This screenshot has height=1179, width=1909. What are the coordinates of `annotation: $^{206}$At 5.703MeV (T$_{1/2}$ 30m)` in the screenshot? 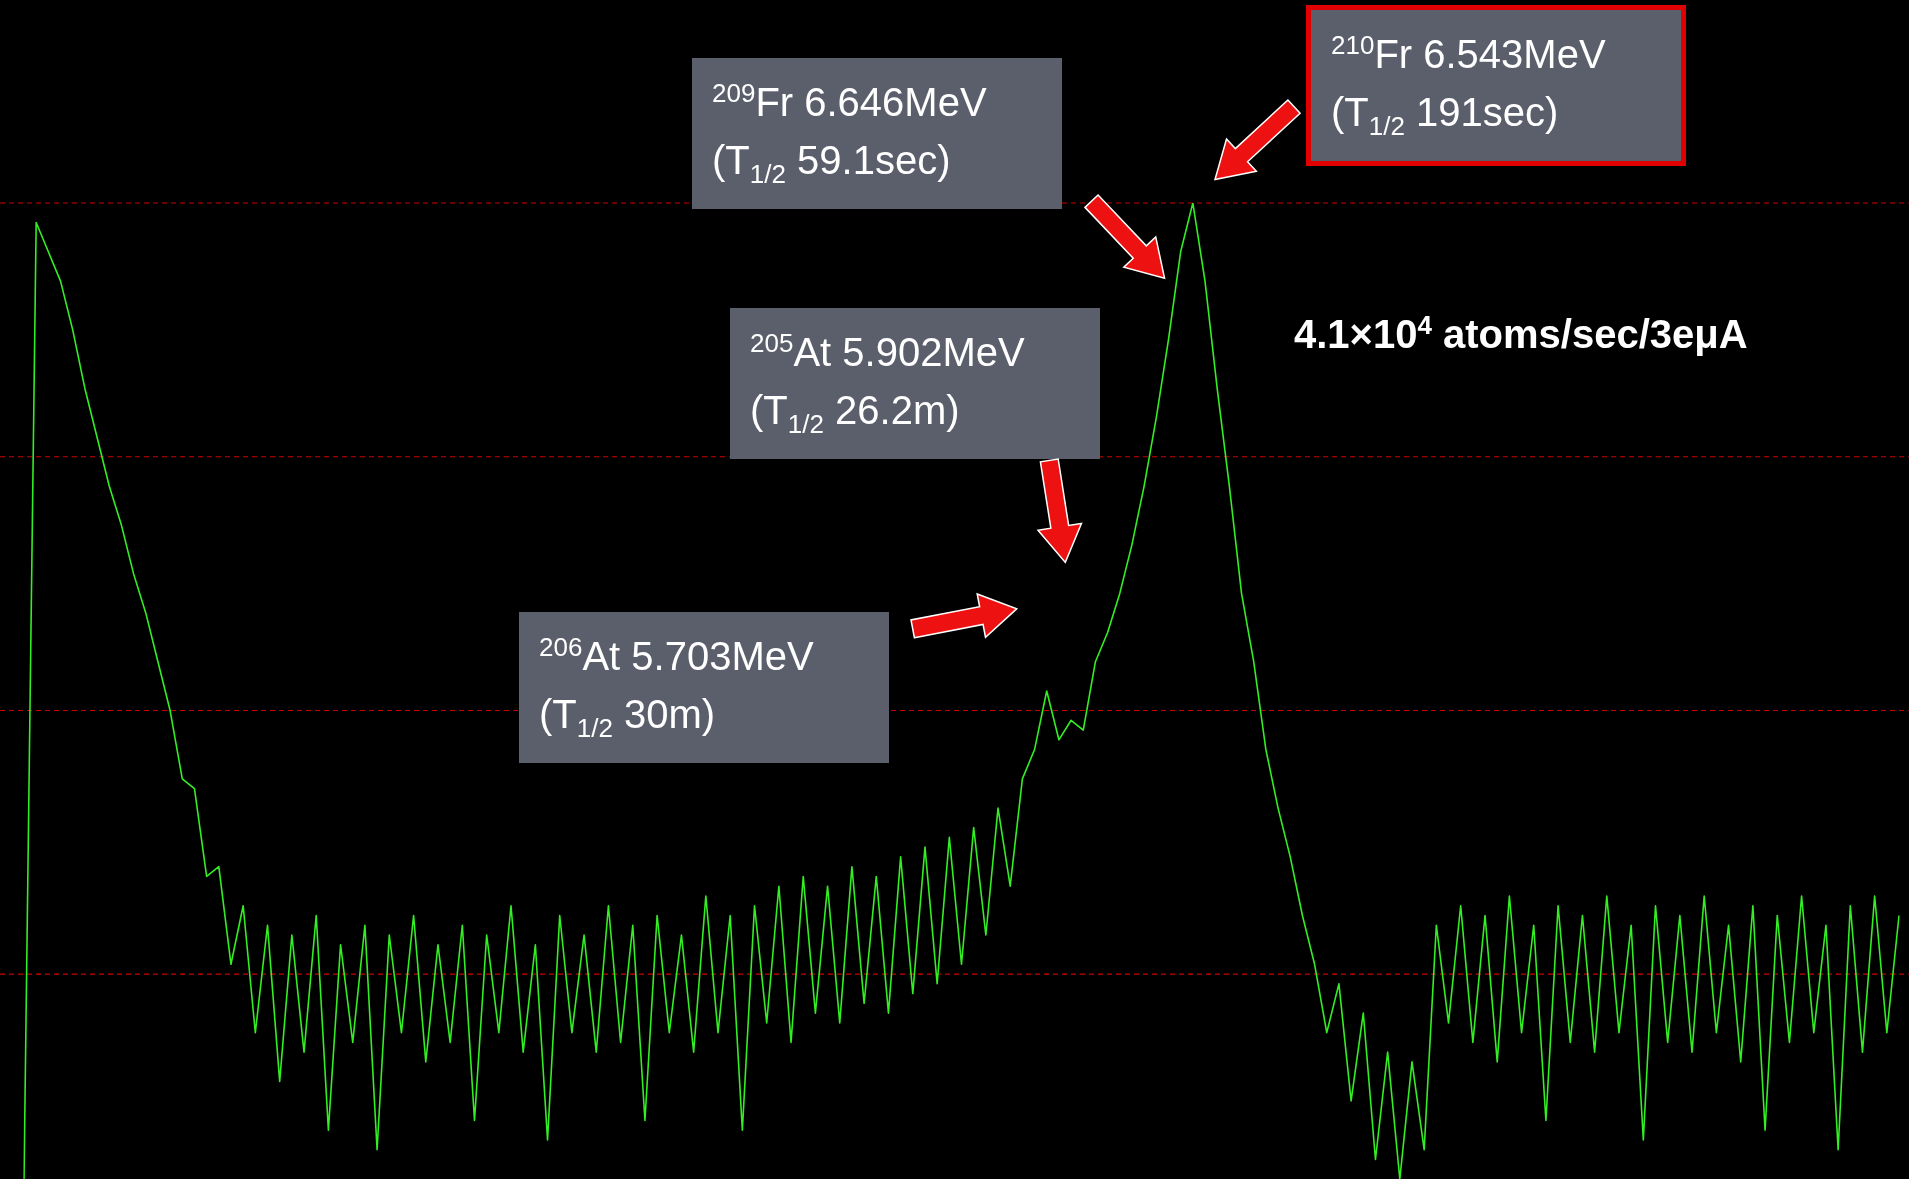 It's located at (704, 688).